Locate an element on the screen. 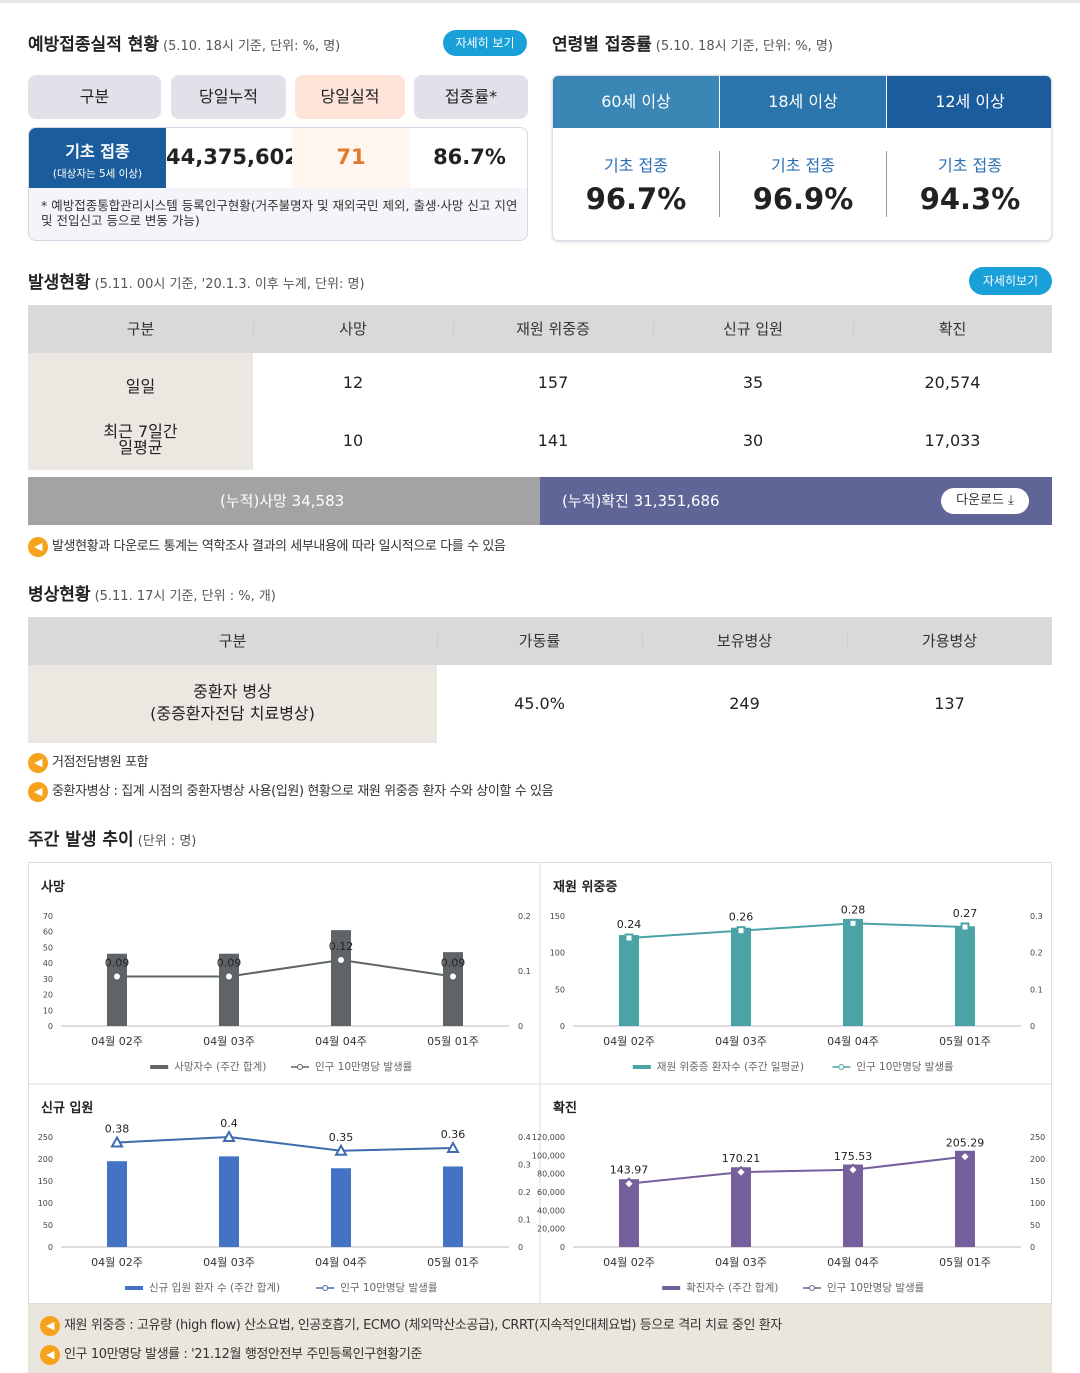  chart-2-left-tick: 150 is located at coordinates (557, 916).